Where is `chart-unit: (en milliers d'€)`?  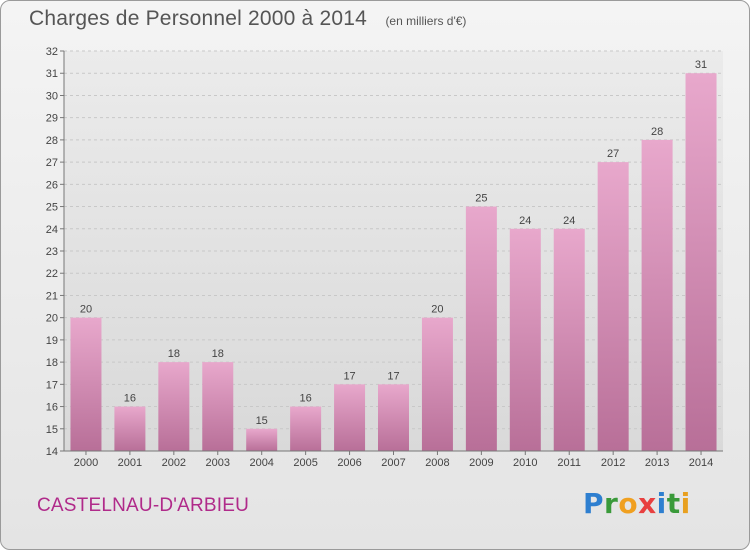
chart-unit: (en milliers d'€) is located at coordinates (426, 21).